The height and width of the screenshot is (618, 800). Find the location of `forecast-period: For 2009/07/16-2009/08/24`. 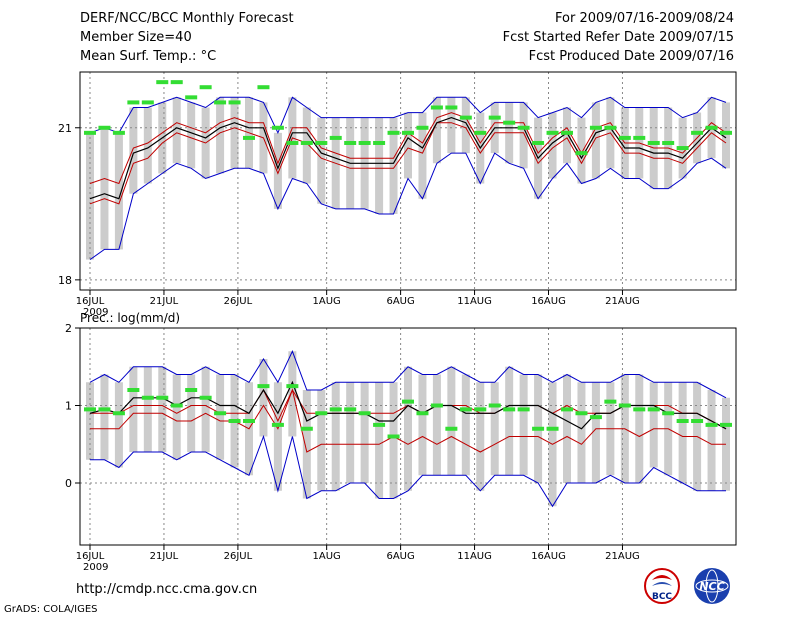

forecast-period: For 2009/07/16-2009/08/24 is located at coordinates (644, 18).